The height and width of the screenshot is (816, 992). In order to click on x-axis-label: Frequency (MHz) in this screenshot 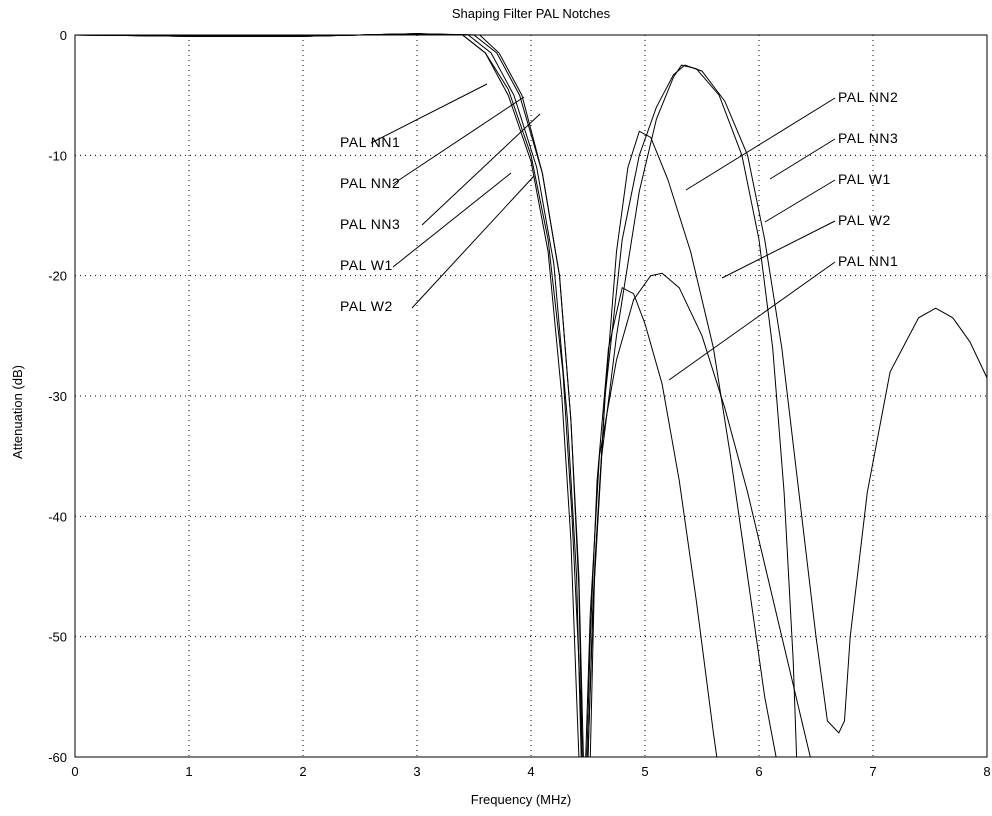, I will do `click(521, 799)`.